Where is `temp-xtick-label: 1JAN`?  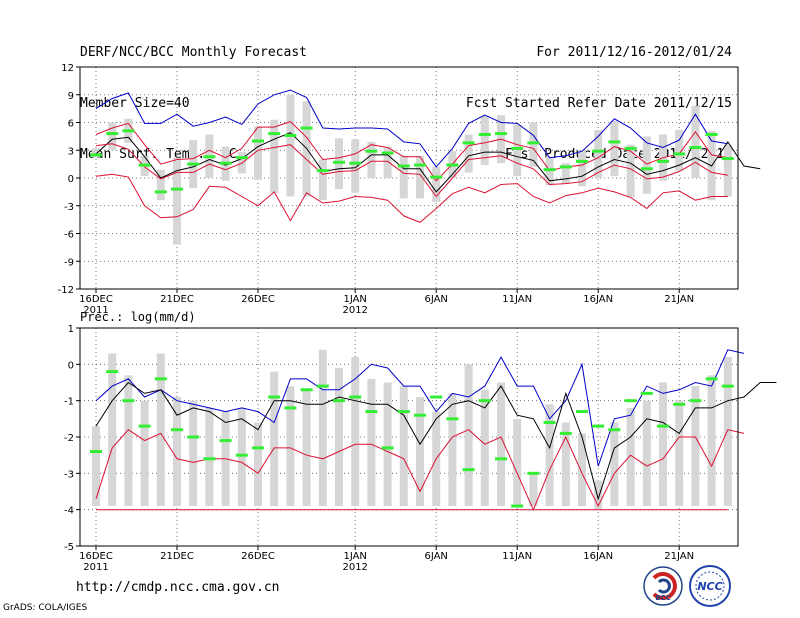 temp-xtick-label: 1JAN is located at coordinates (354, 299).